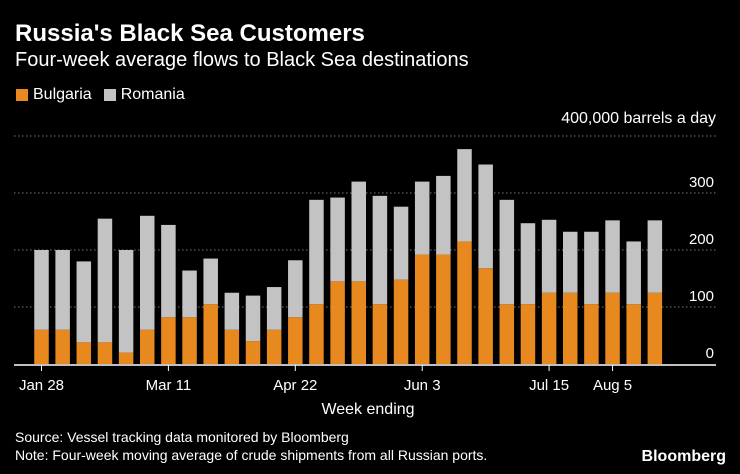 The height and width of the screenshot is (474, 740). Describe the element at coordinates (422, 385) in the screenshot. I see `x-tick-label: Jun 3` at that location.